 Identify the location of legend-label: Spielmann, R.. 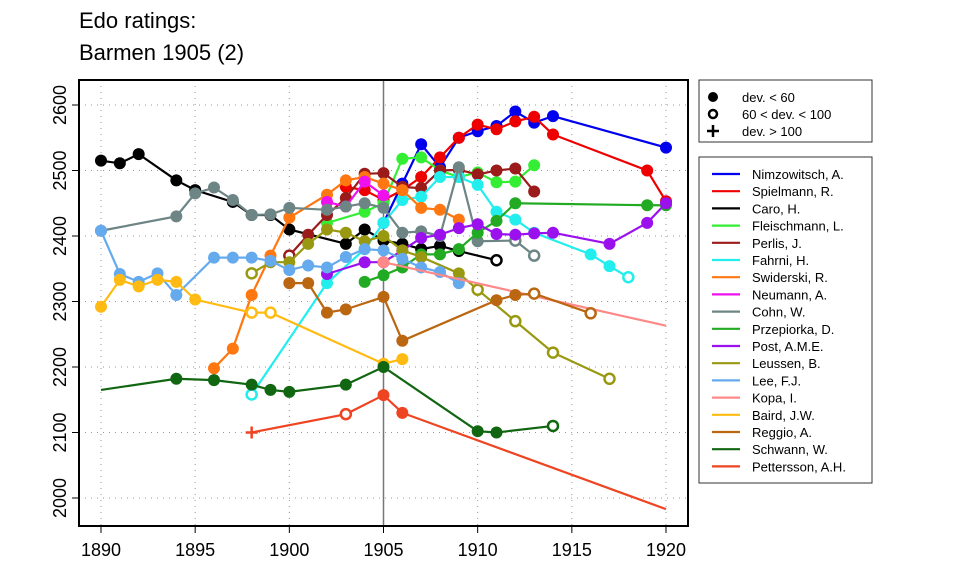
(793, 191).